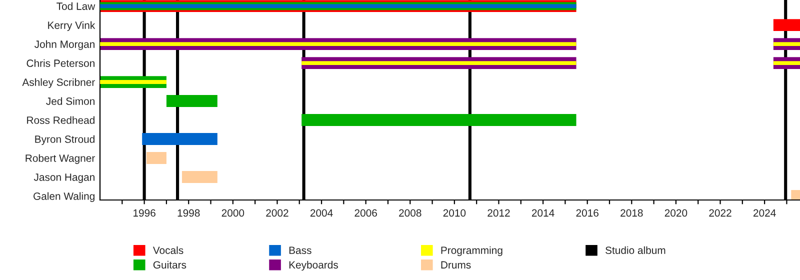 The width and height of the screenshot is (800, 280). I want to click on y-tick-label: Galen Waling, so click(64, 197).